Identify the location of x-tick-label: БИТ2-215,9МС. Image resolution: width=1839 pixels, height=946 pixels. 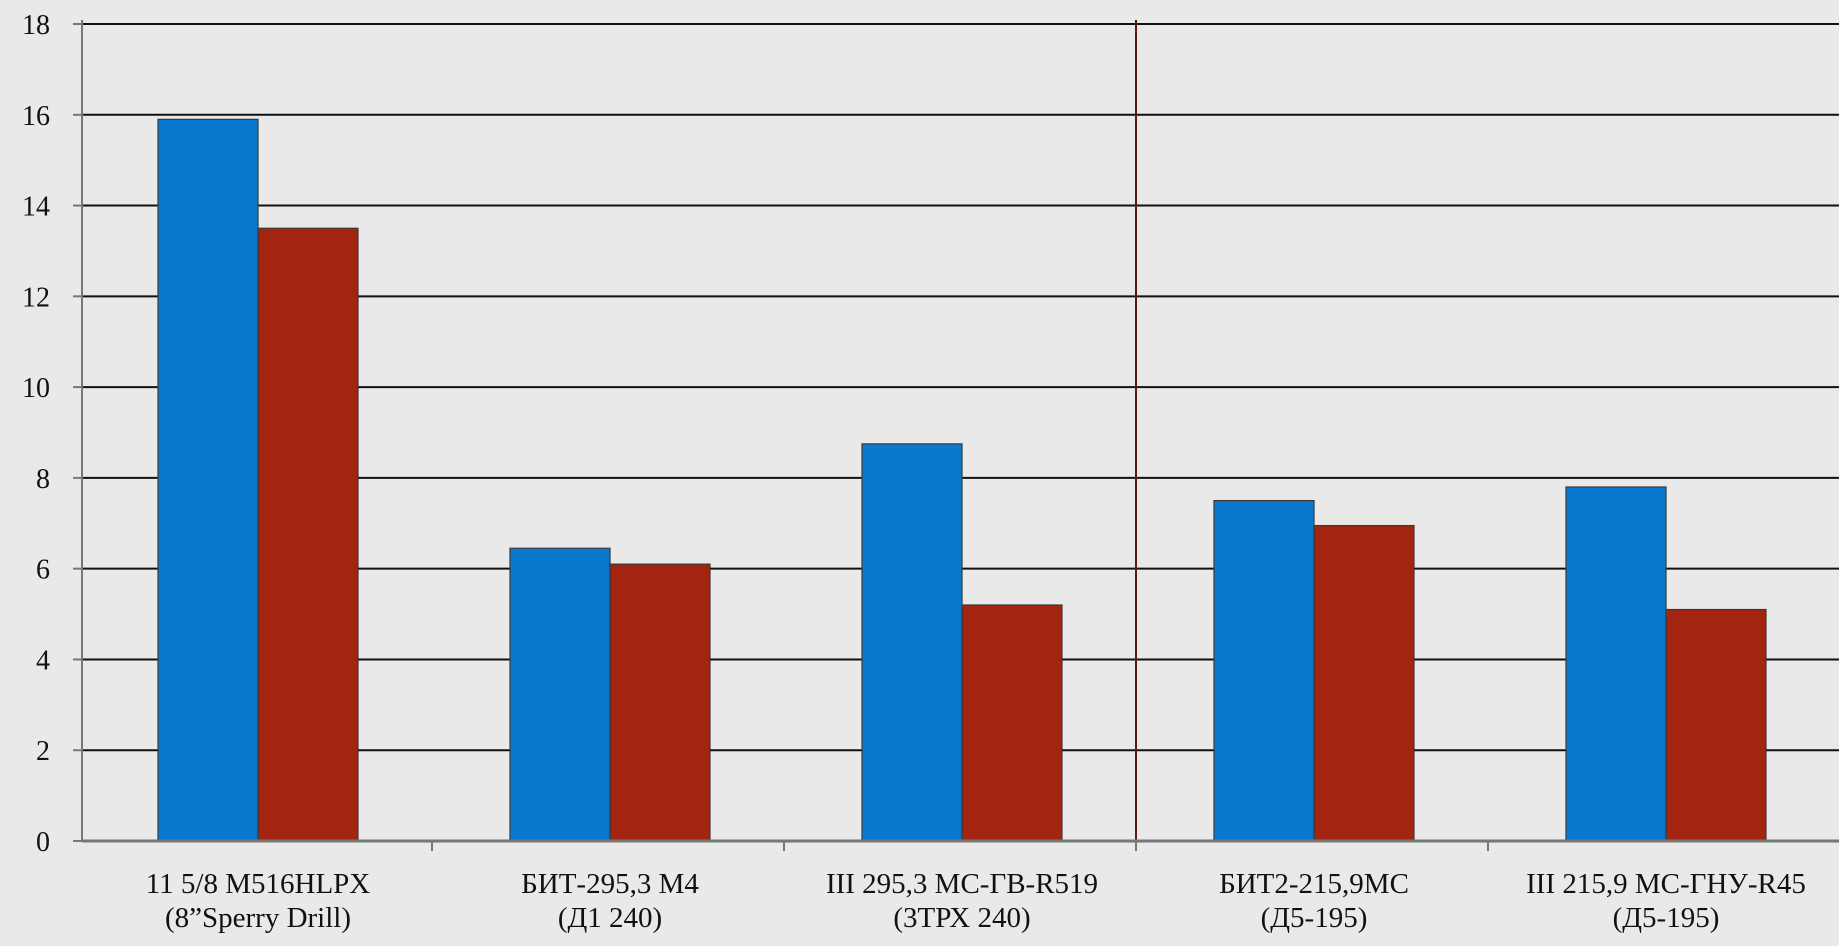
(1314, 884).